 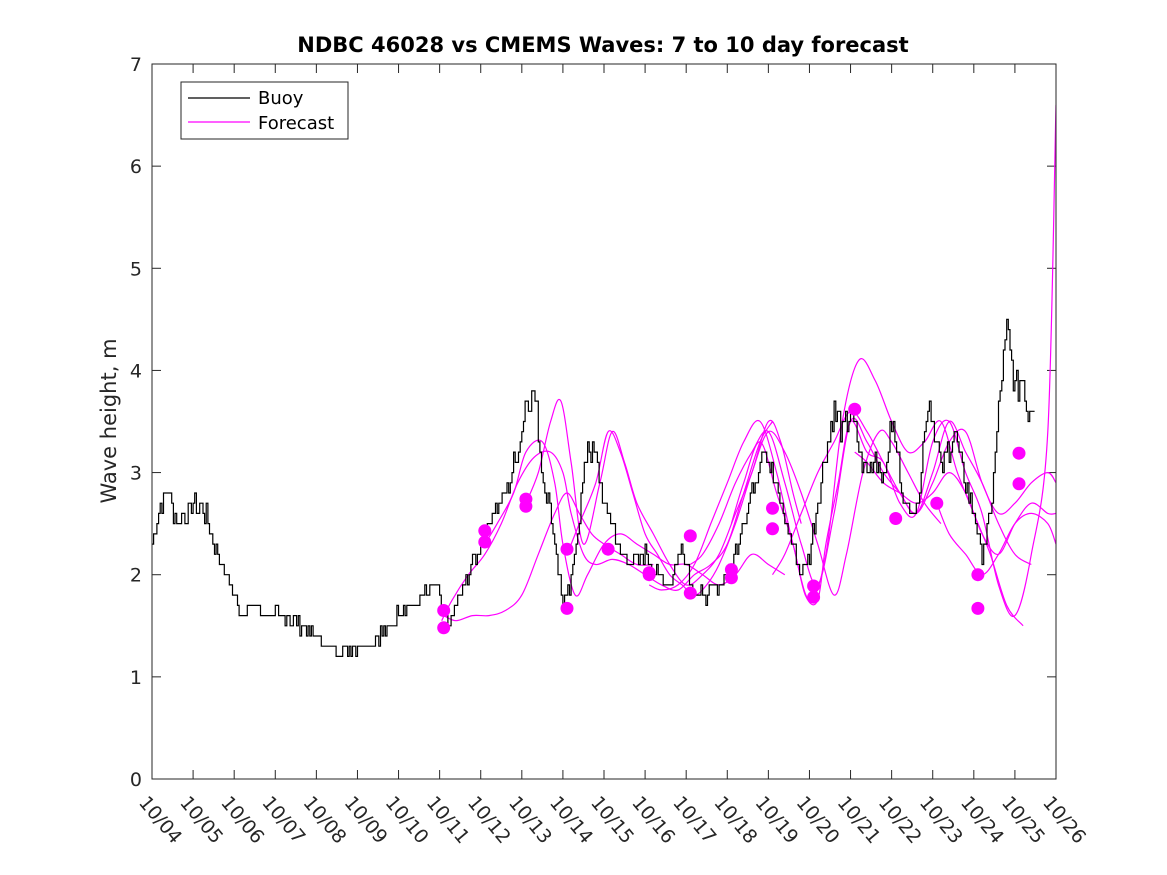 I want to click on x-tick-label: 10/21, so click(x=859, y=820).